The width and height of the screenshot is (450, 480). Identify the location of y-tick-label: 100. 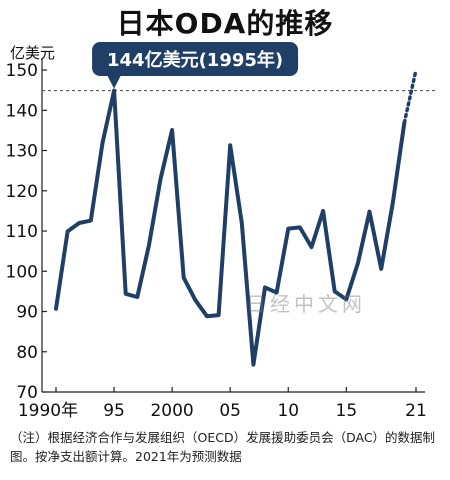
(22, 272).